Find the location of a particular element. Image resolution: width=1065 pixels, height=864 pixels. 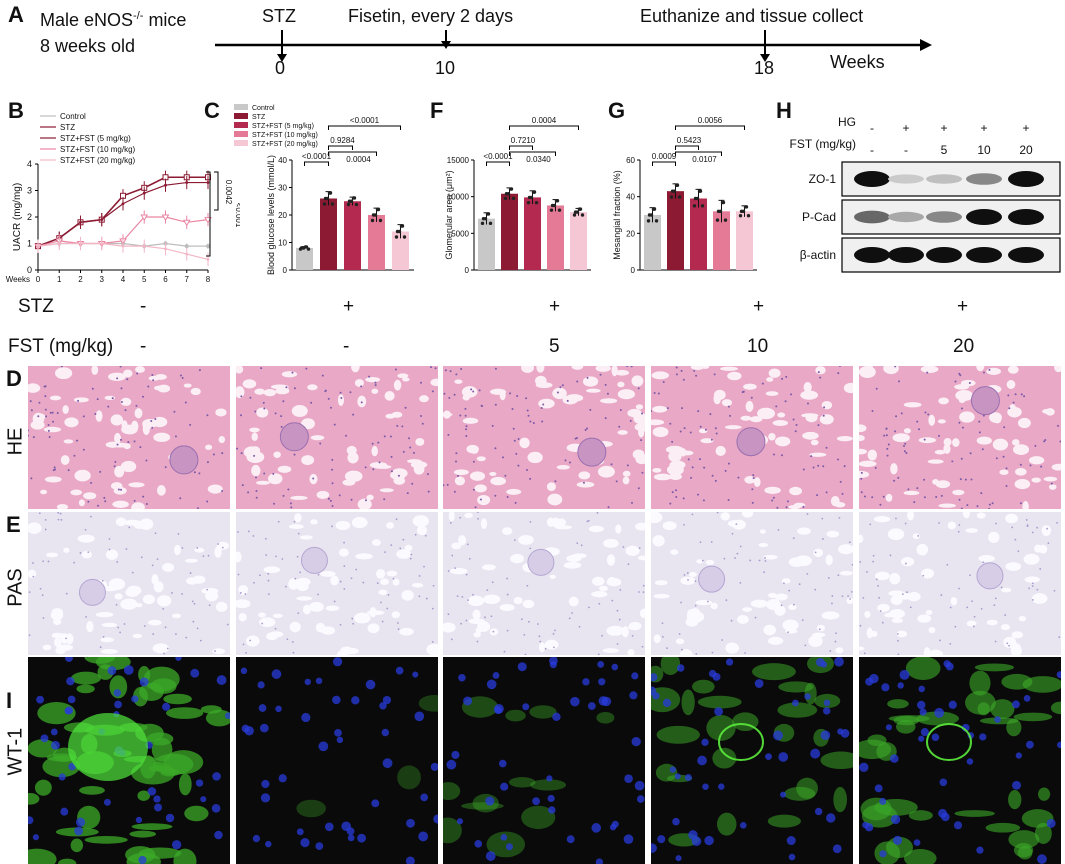

micrograph-background is located at coordinates (544, 437).